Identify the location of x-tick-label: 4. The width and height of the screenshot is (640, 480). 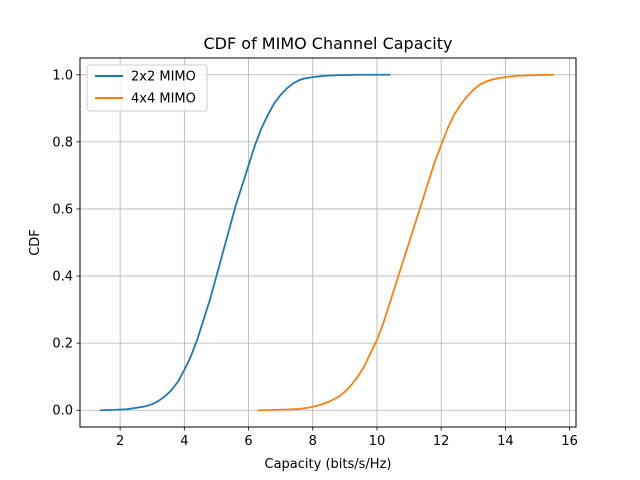
(184, 441).